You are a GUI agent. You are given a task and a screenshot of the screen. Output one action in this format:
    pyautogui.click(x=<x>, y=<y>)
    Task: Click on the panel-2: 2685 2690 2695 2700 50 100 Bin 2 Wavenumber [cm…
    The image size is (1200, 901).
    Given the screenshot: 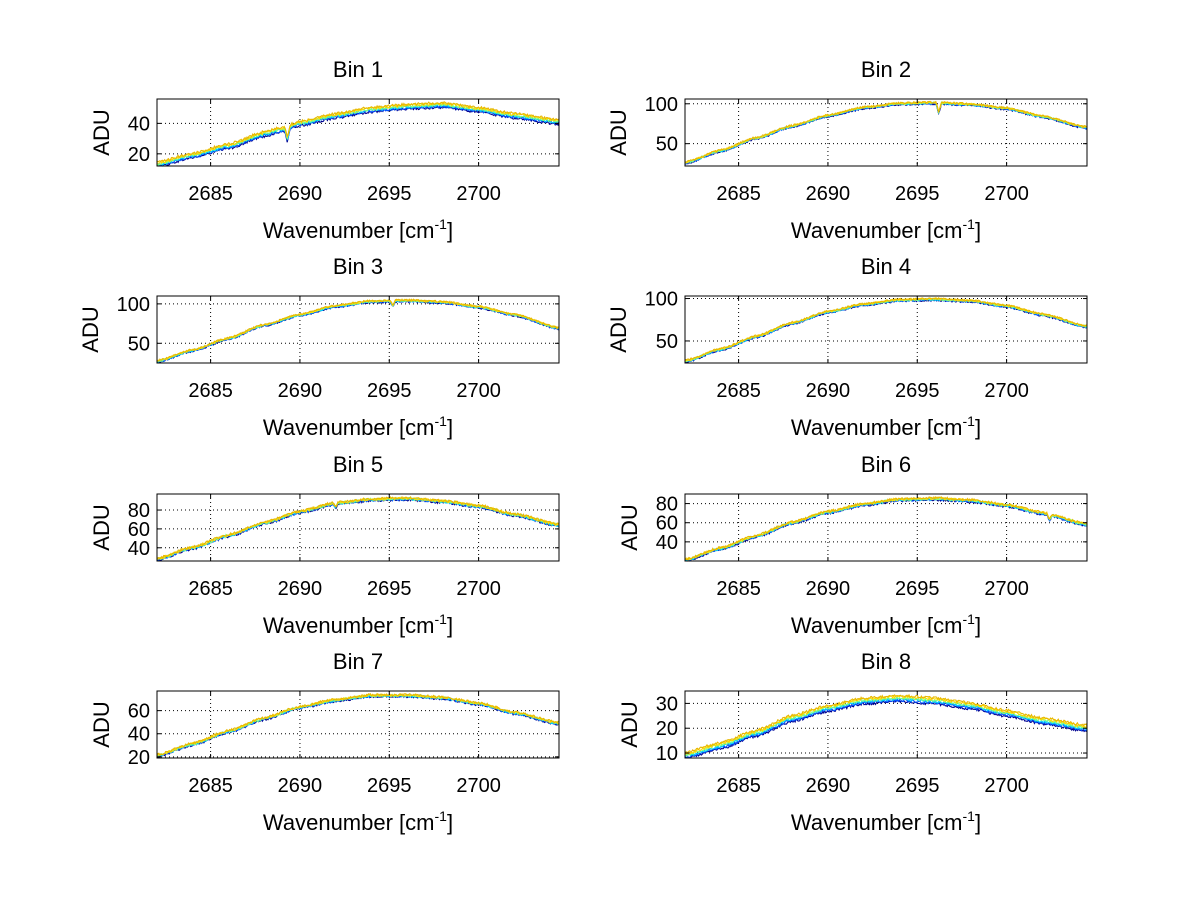 What is the action you would take?
    pyautogui.click(x=847, y=150)
    